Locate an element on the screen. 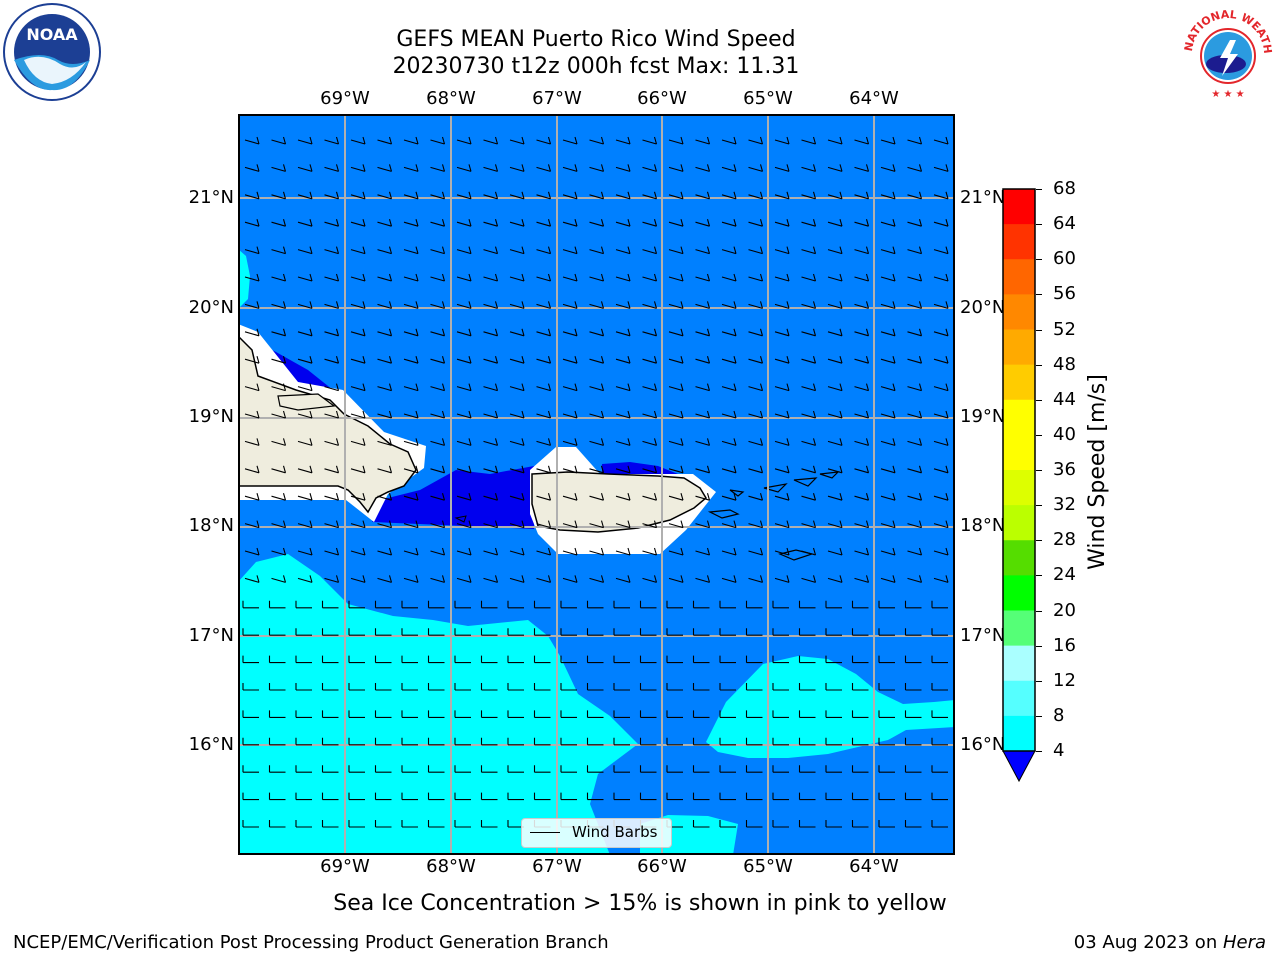 This screenshot has width=1280, height=960. colorbar-tick-label: 36 is located at coordinates (1064, 469).